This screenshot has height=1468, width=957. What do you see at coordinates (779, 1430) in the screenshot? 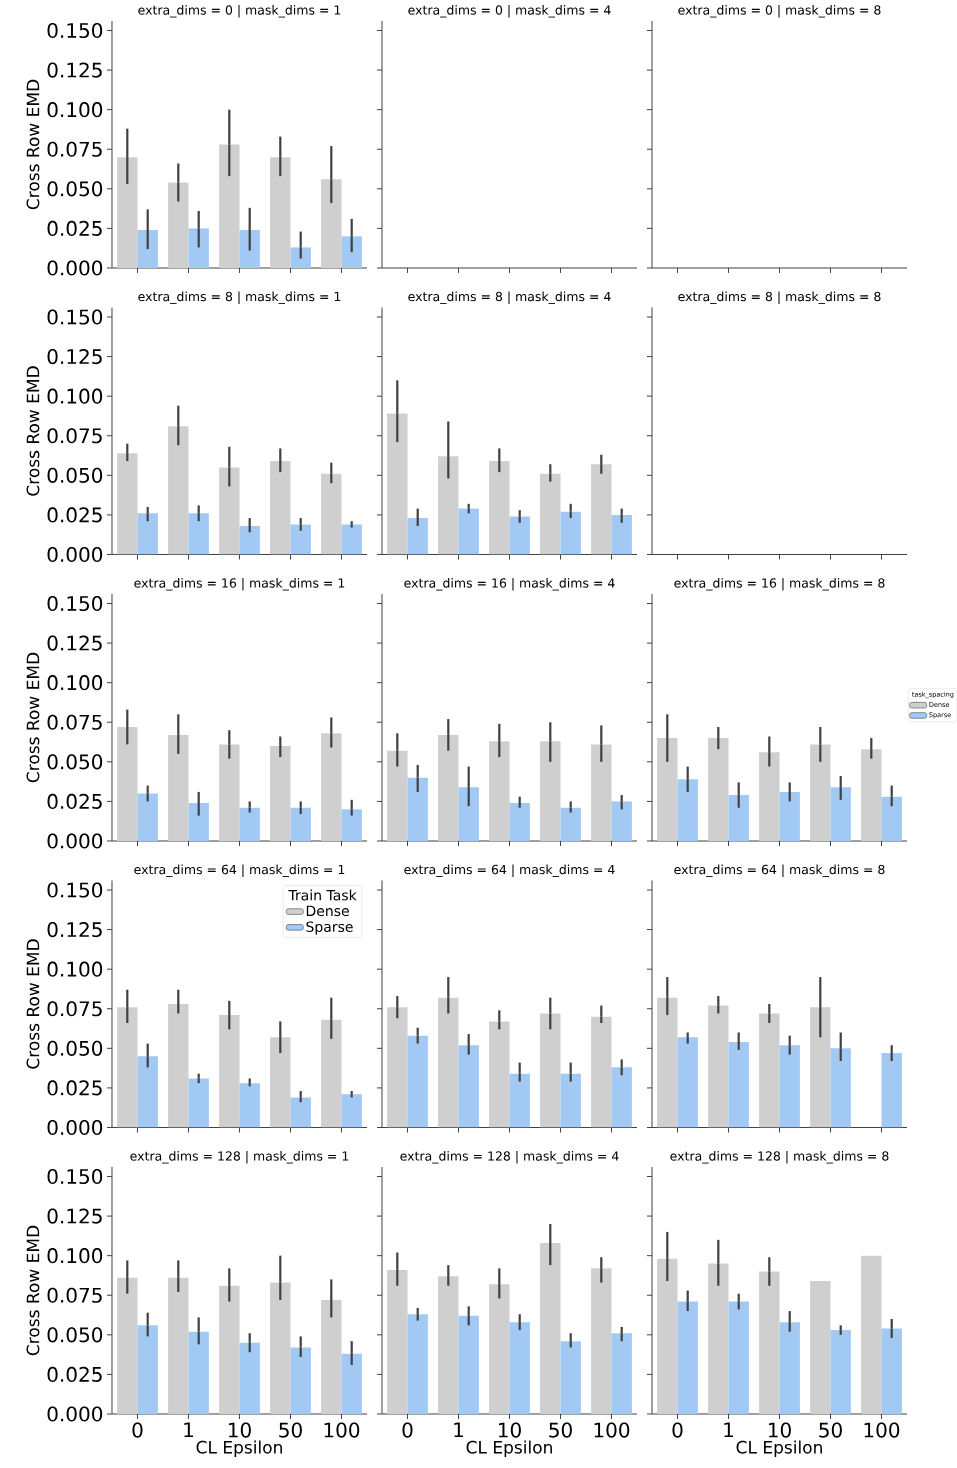
I see `x-tick-label: 10` at bounding box center [779, 1430].